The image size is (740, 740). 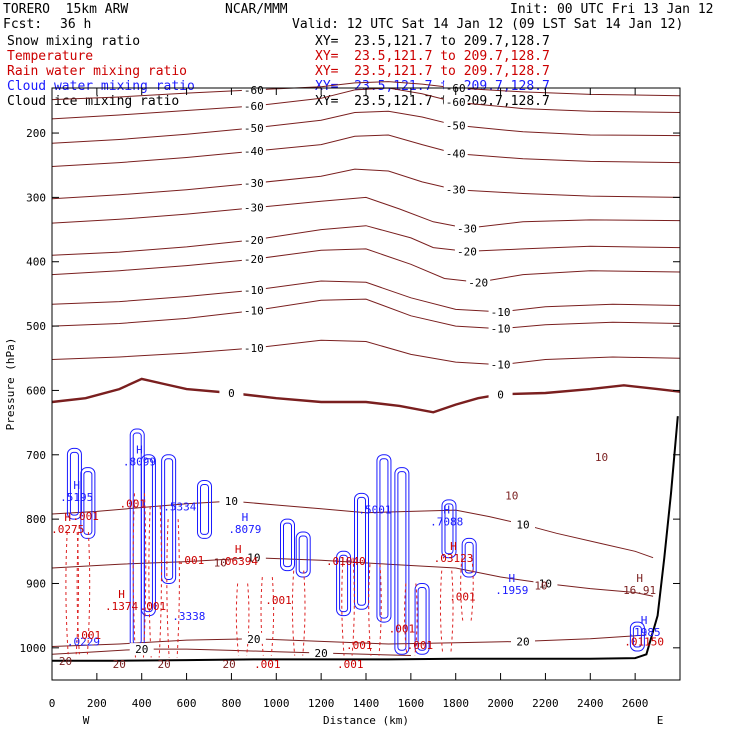 I want to click on field-rain-xy: XY= 23.5,121.7 to 209.7,128.7, so click(x=432, y=71).